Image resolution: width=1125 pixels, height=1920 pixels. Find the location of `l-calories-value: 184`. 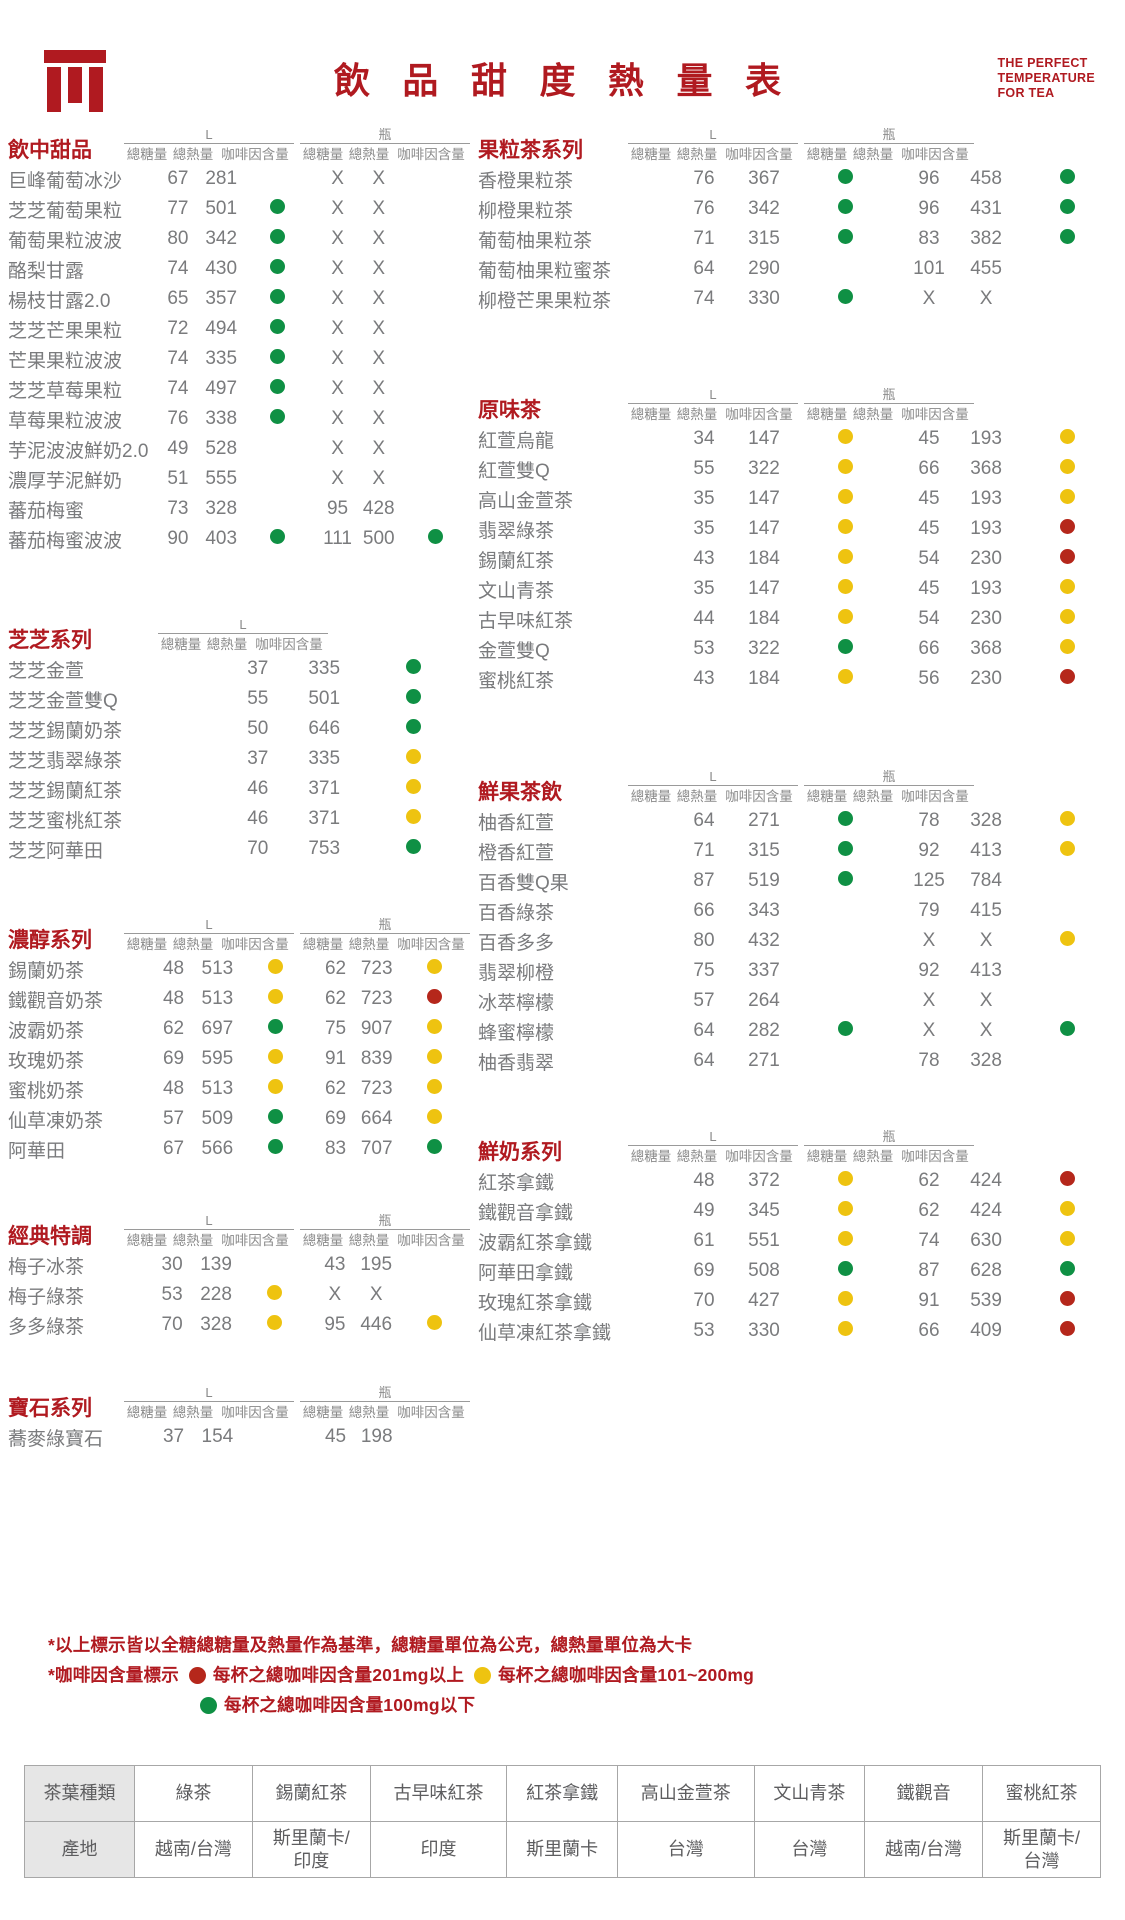

l-calories-value: 184 is located at coordinates (764, 618).